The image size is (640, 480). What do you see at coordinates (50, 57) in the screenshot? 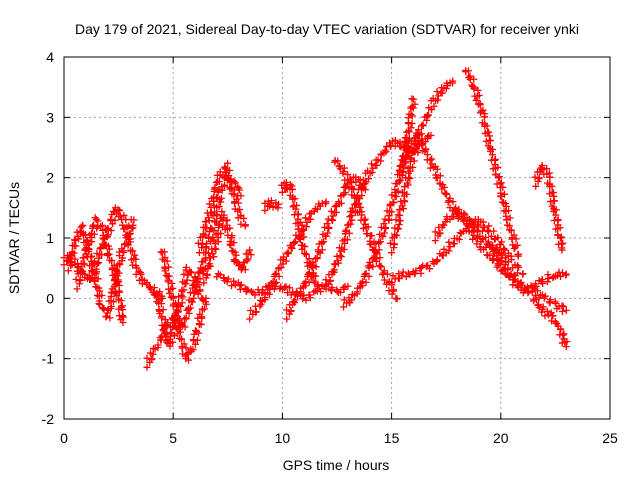
I see `y-tick-label: 4` at bounding box center [50, 57].